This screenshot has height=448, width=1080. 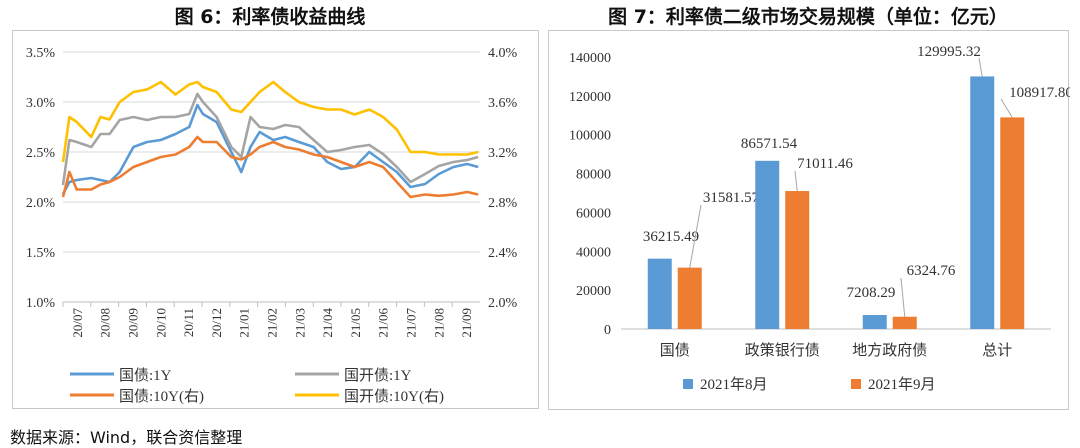 I want to click on x-tick-label: 21/05, so click(x=355, y=323).